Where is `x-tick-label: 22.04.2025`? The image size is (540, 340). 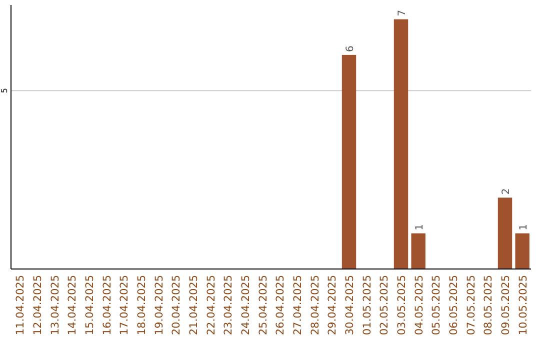 x-tick-label: 22.04.2025 is located at coordinates (211, 305).